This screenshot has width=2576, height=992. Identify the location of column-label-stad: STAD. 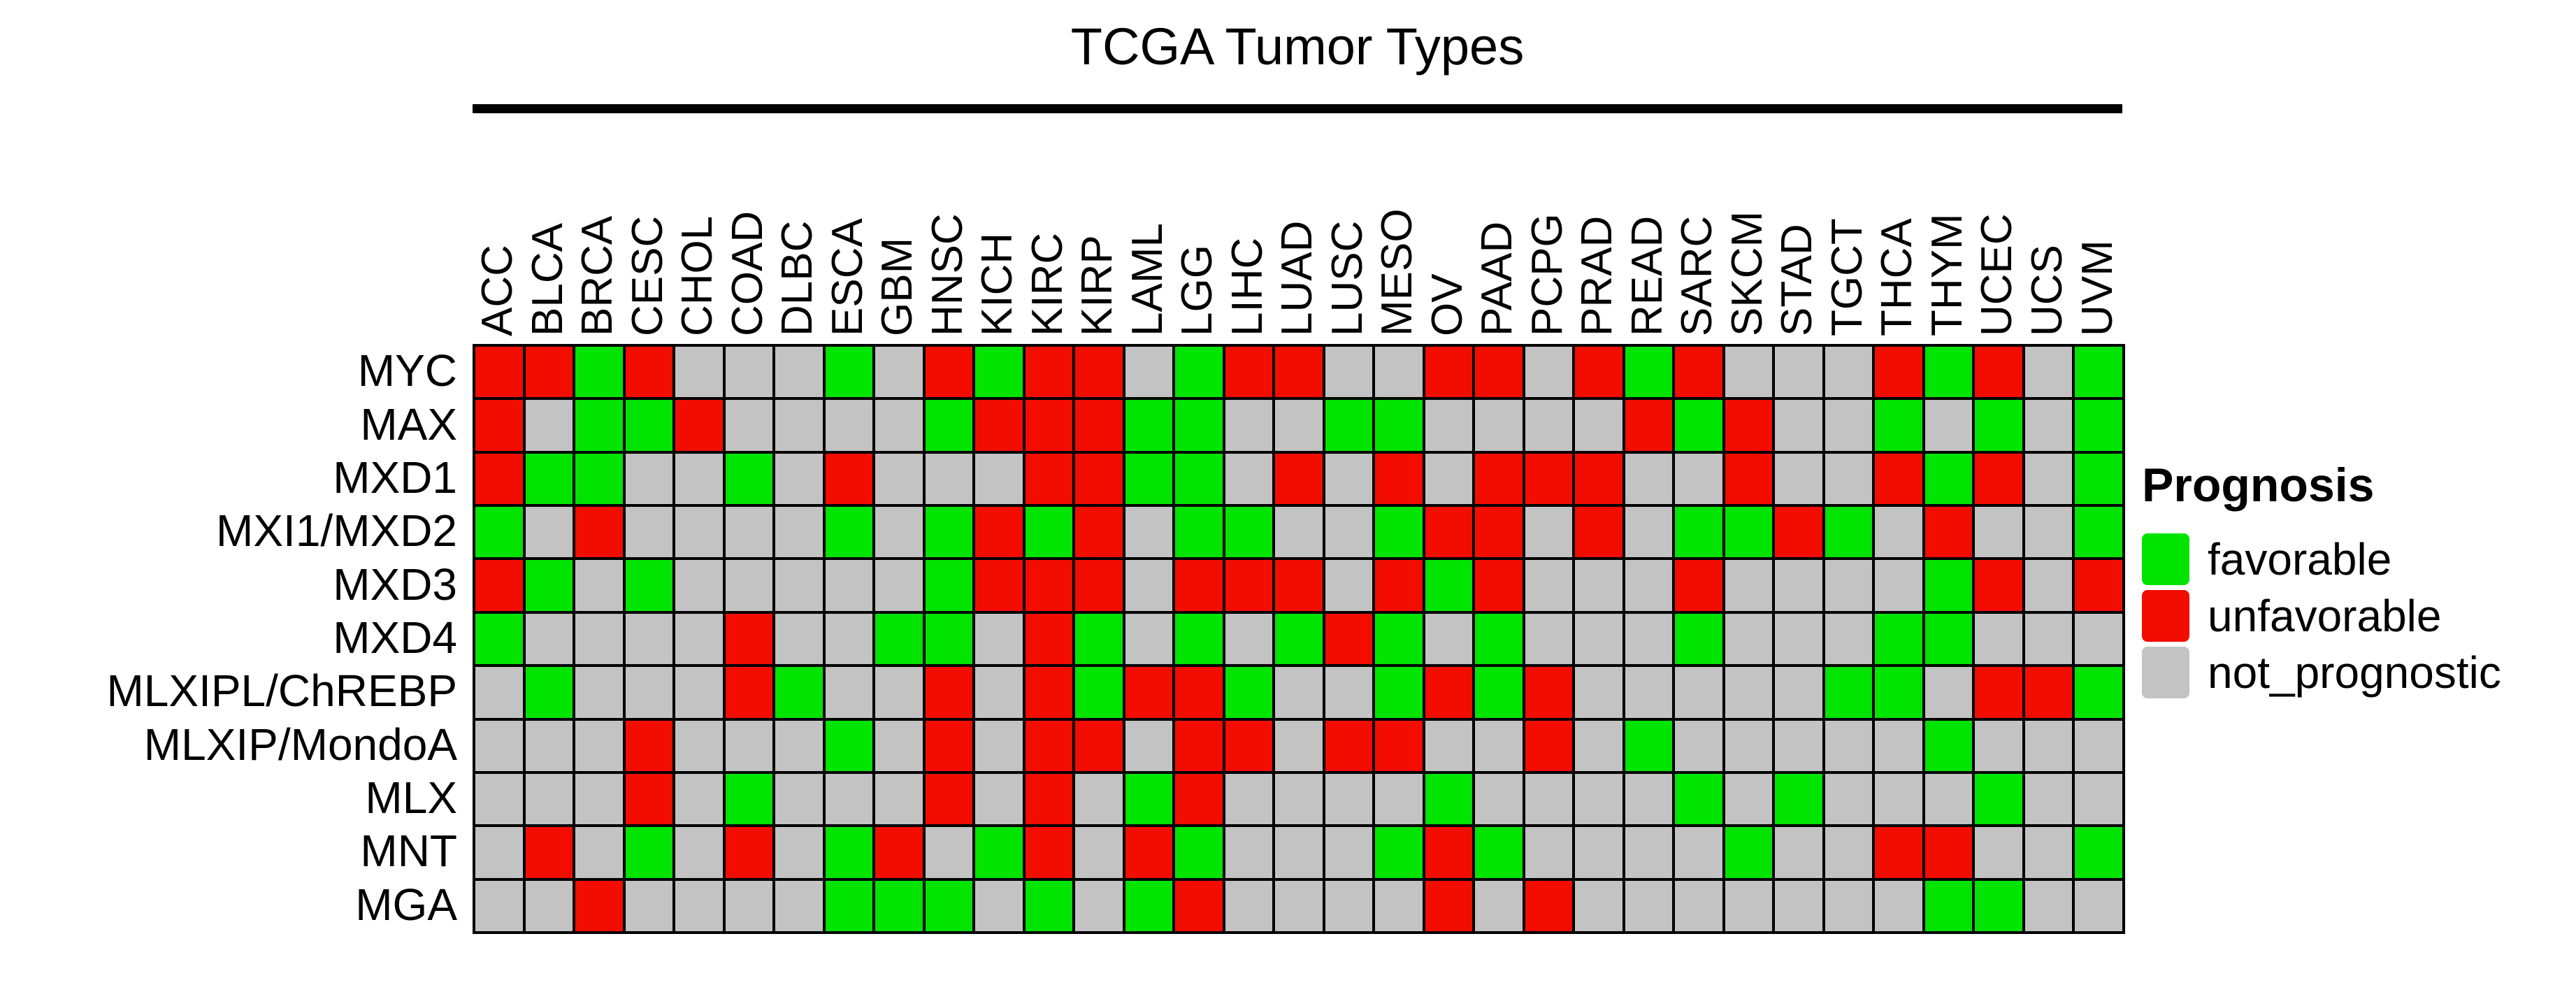
(1797, 280).